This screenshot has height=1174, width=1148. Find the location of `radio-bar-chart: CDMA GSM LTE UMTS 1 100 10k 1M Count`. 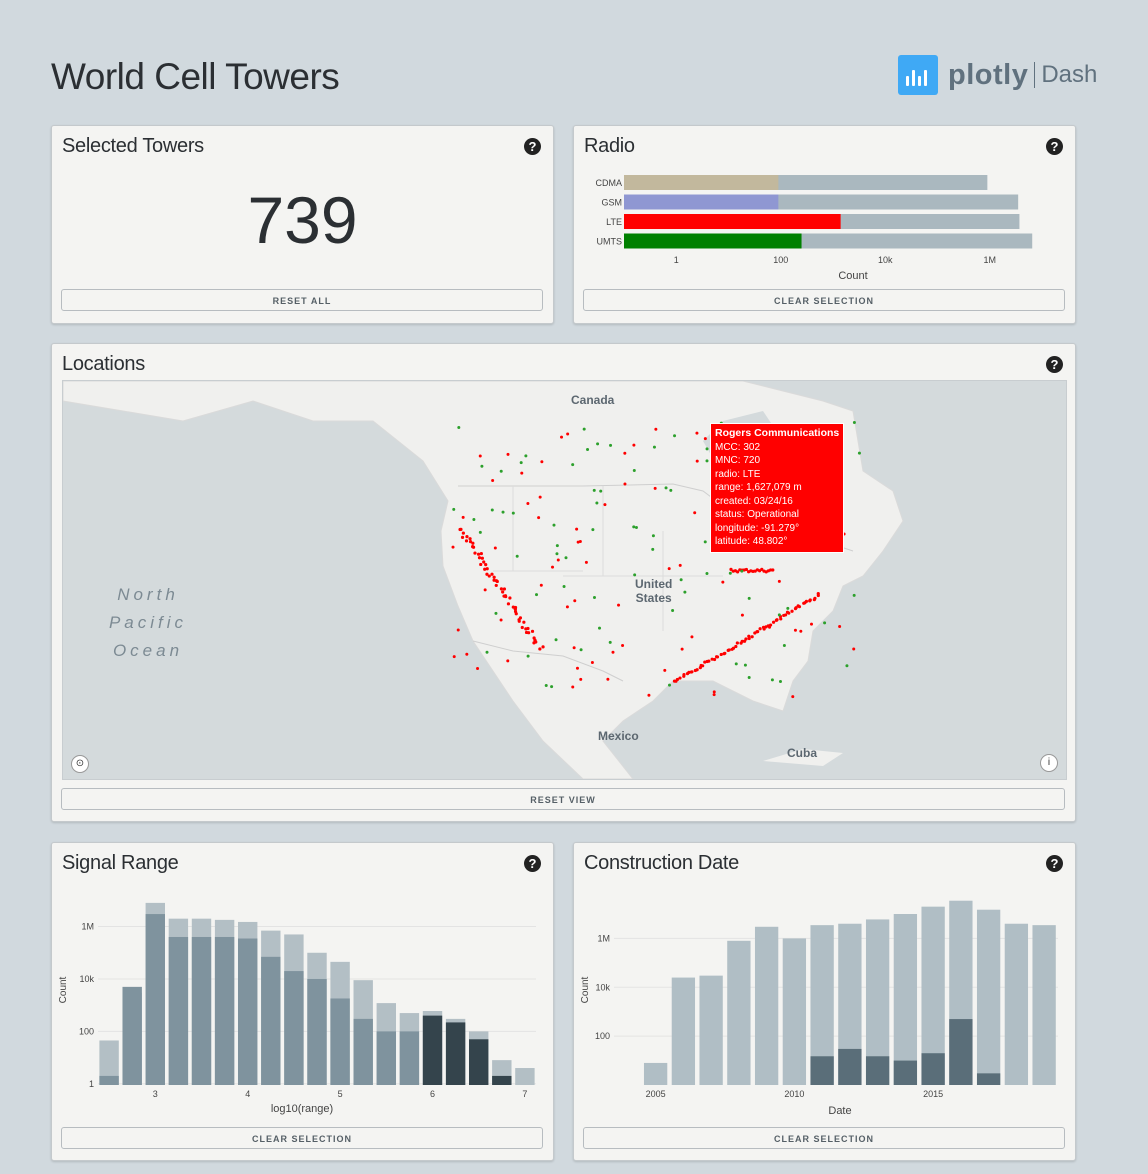

radio-bar-chart: CDMA GSM LTE UMTS 1 100 10k 1M Count is located at coordinates (822, 225).